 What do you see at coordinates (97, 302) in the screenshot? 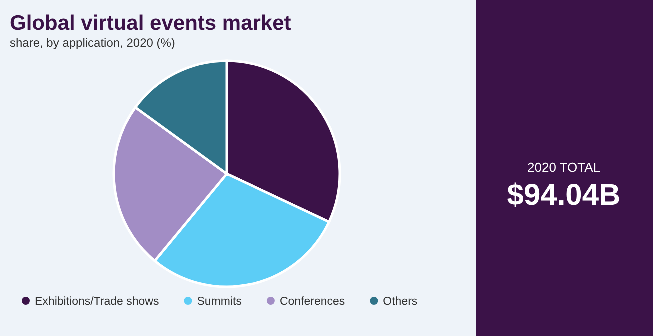
I see `legend-label: Exhibitions/Trade shows` at bounding box center [97, 302].